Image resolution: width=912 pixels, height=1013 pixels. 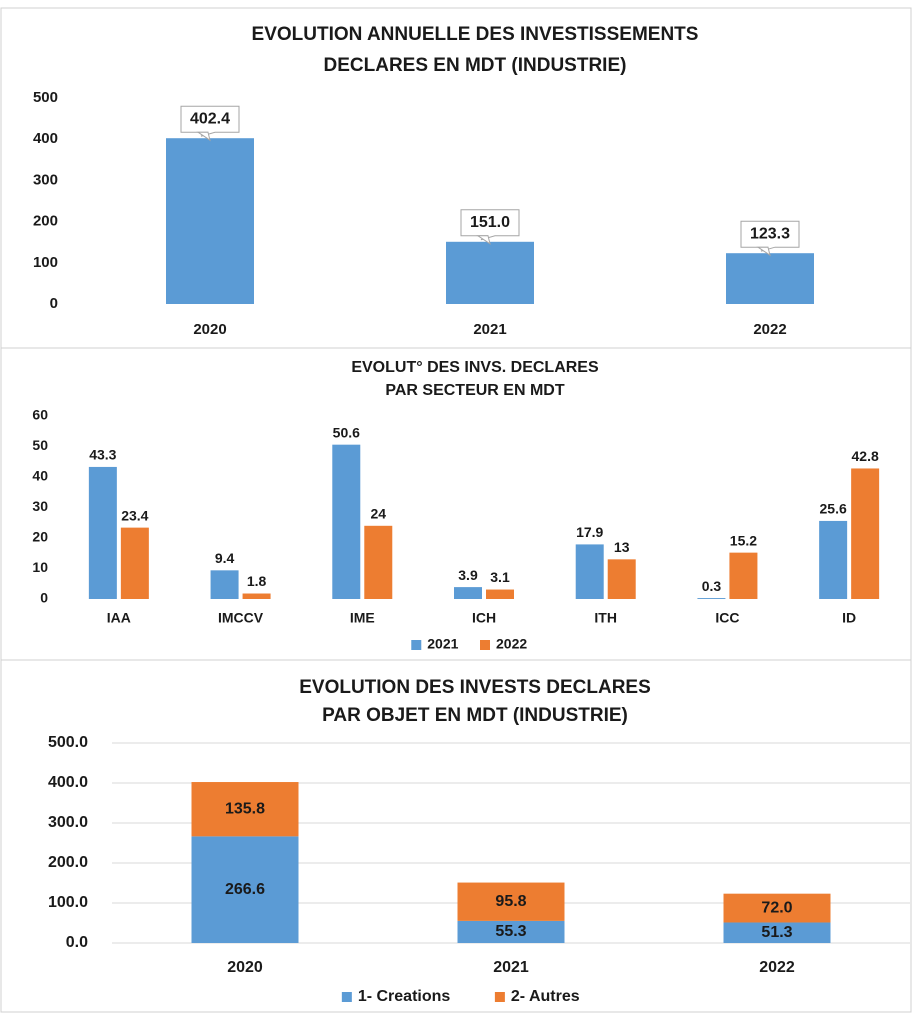 What do you see at coordinates (45, 262) in the screenshot?
I see `y-tick-label: 100` at bounding box center [45, 262].